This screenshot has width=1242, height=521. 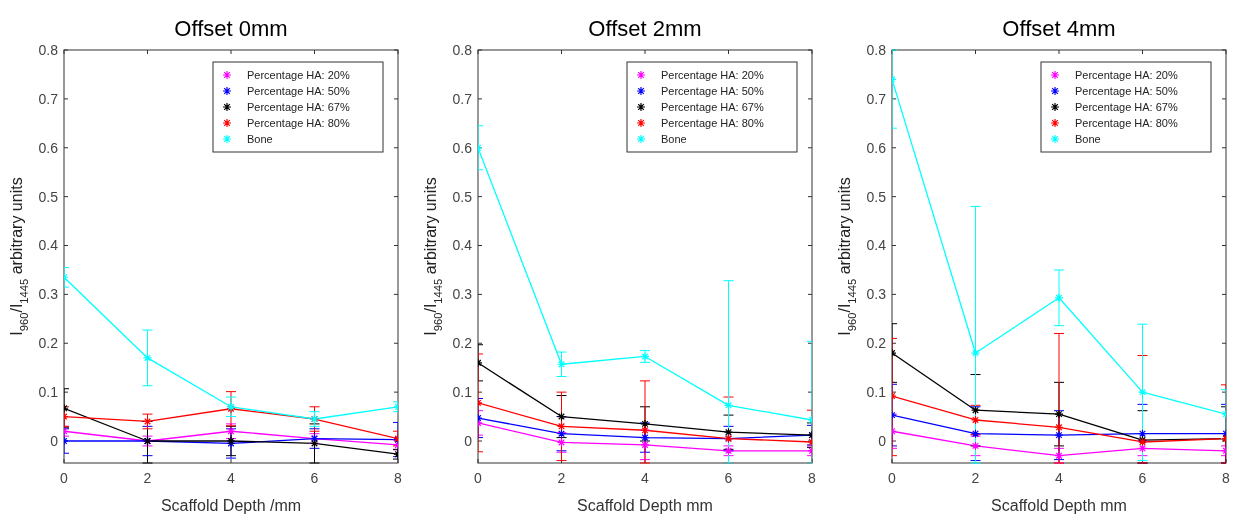 I want to click on chart-title: Offset 0mm, so click(x=231, y=28).